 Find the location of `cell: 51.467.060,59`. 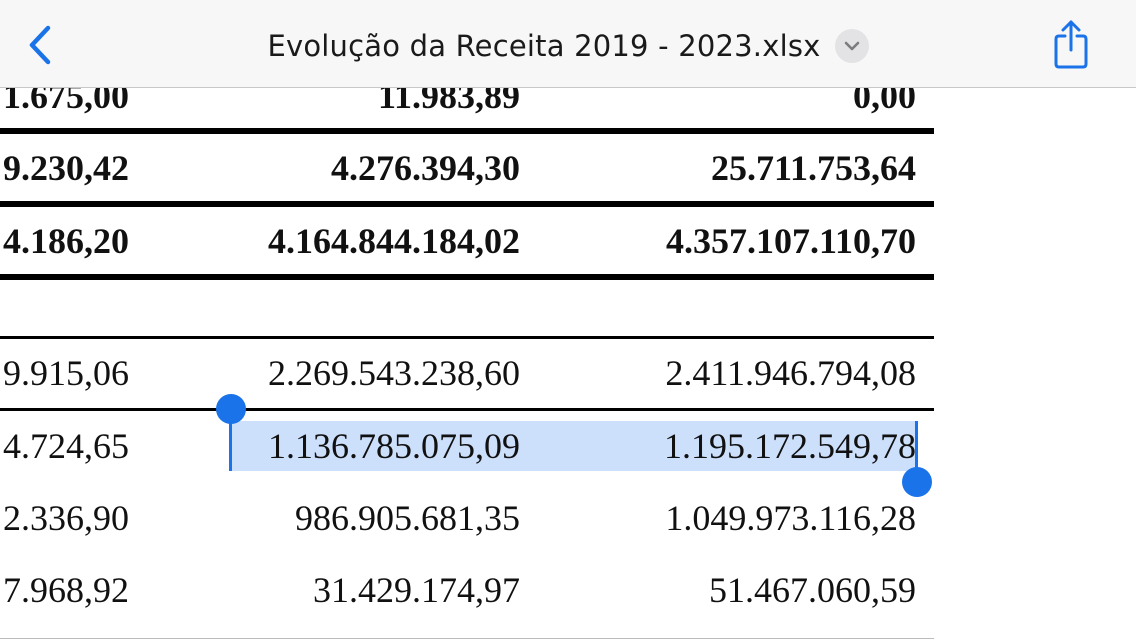

cell: 51.467.060,59 is located at coordinates (812, 590).